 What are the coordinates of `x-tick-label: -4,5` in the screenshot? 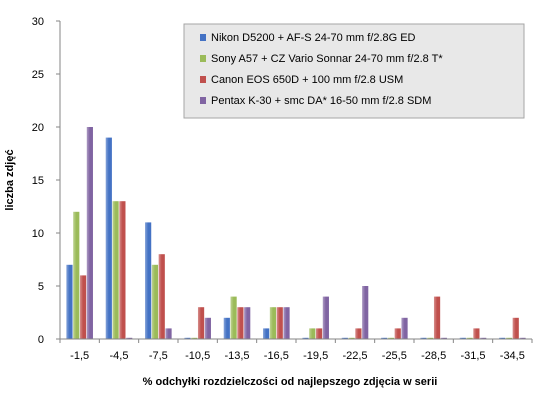 It's located at (119, 356).